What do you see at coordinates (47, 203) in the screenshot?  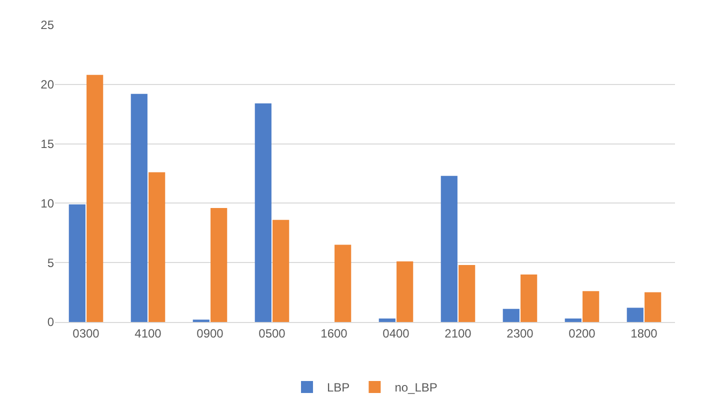 I see `y-tick-label: 10` at bounding box center [47, 203].